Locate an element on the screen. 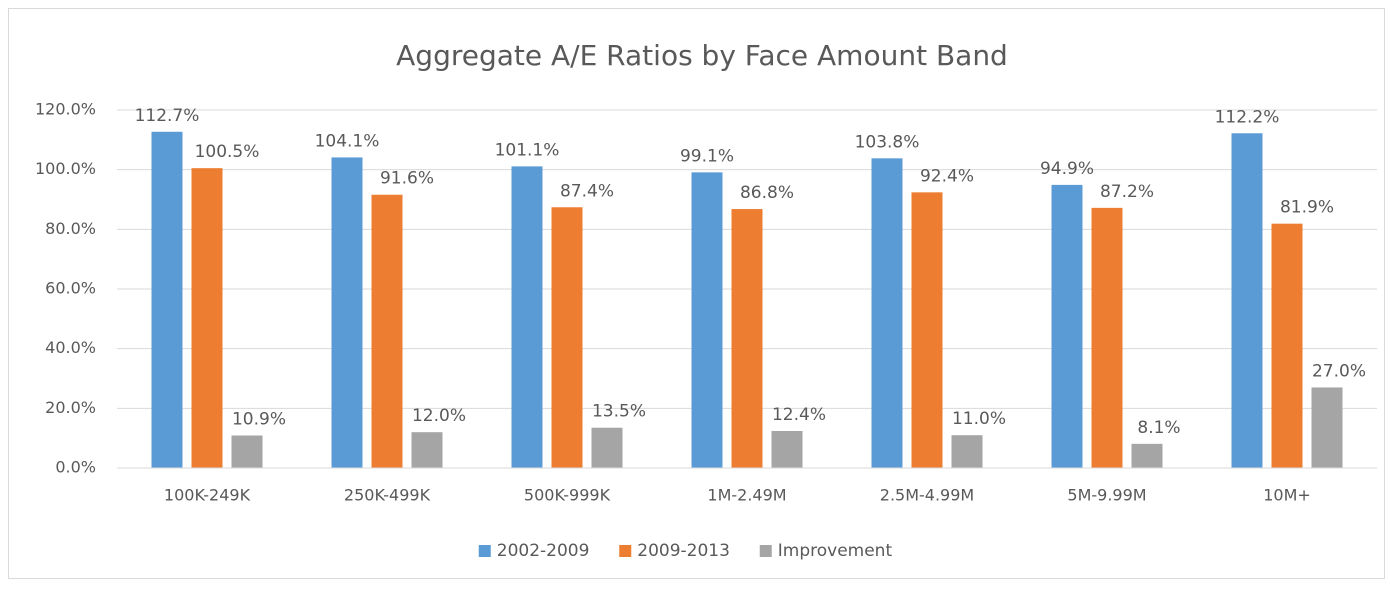 The image size is (1390, 590). data-label: 91.6% is located at coordinates (407, 179).